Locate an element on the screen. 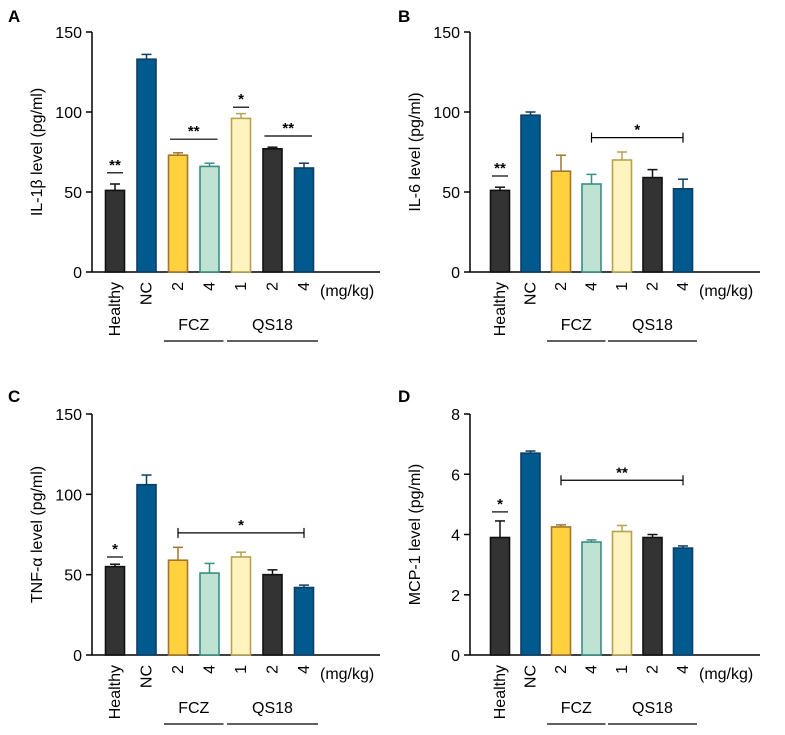  y-axis-label: TNF-α level (pg/ml) is located at coordinates (37, 534).